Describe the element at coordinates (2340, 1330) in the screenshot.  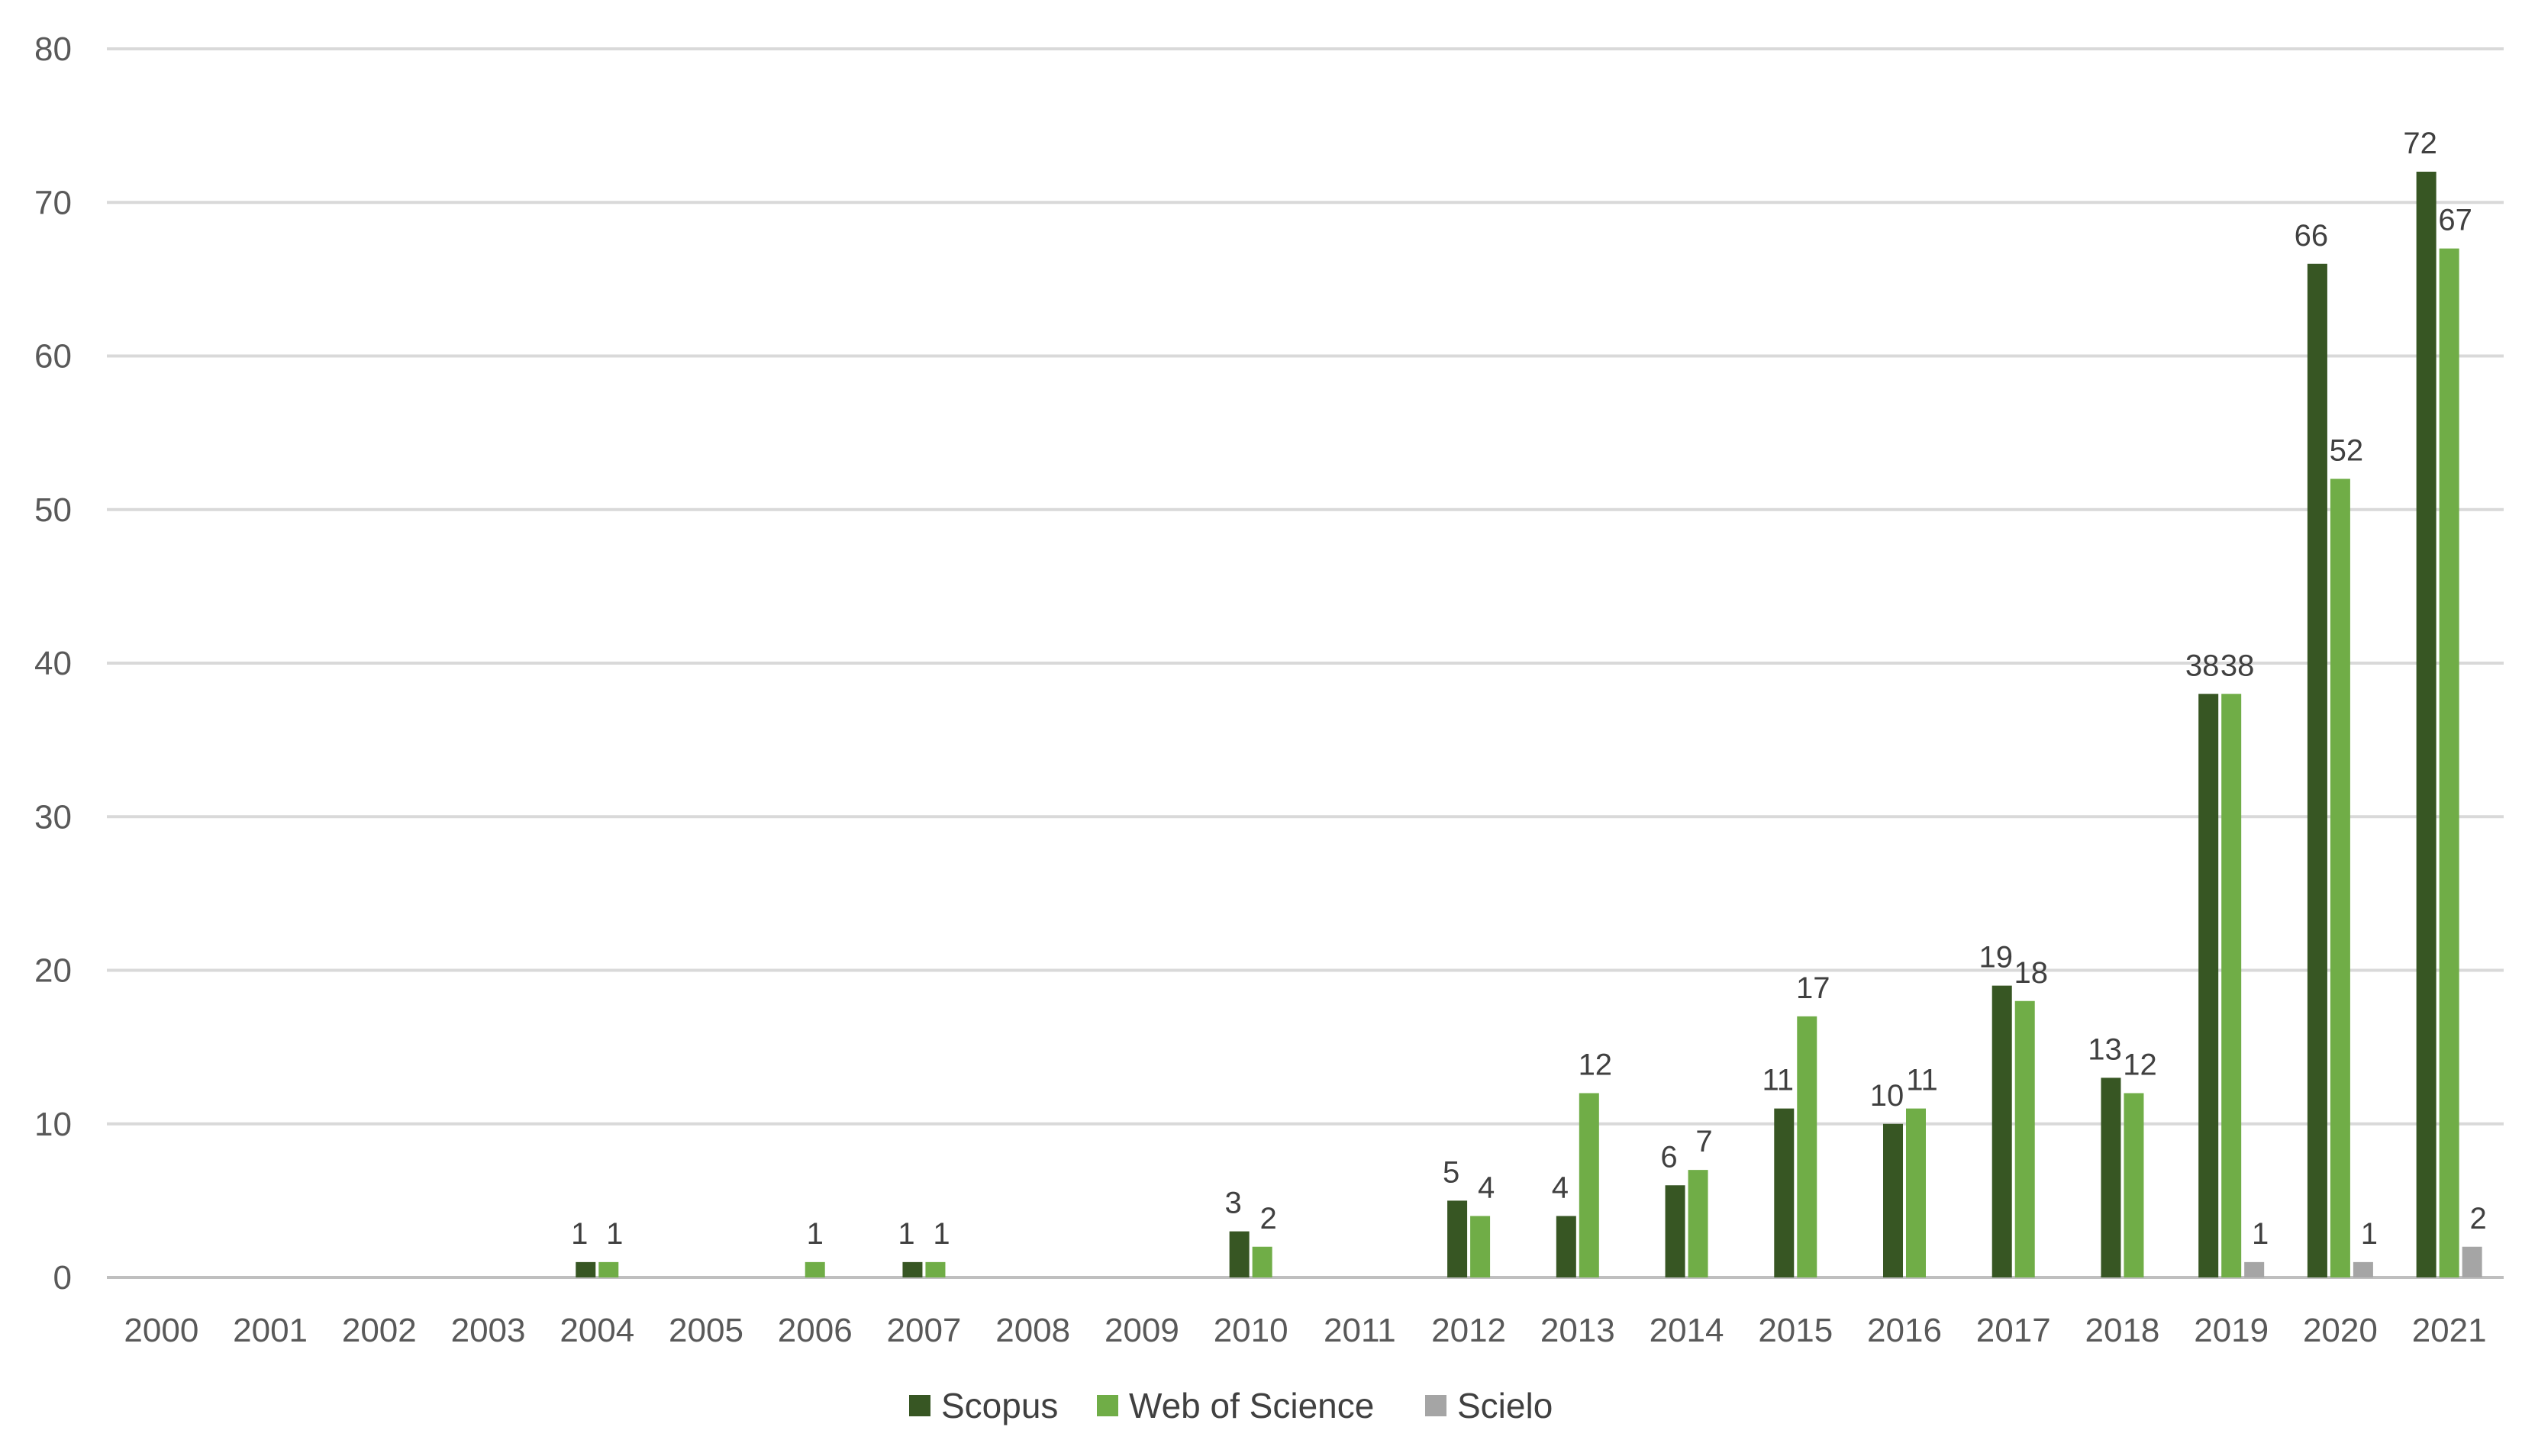
I see `x-tick-label: 2020` at that location.